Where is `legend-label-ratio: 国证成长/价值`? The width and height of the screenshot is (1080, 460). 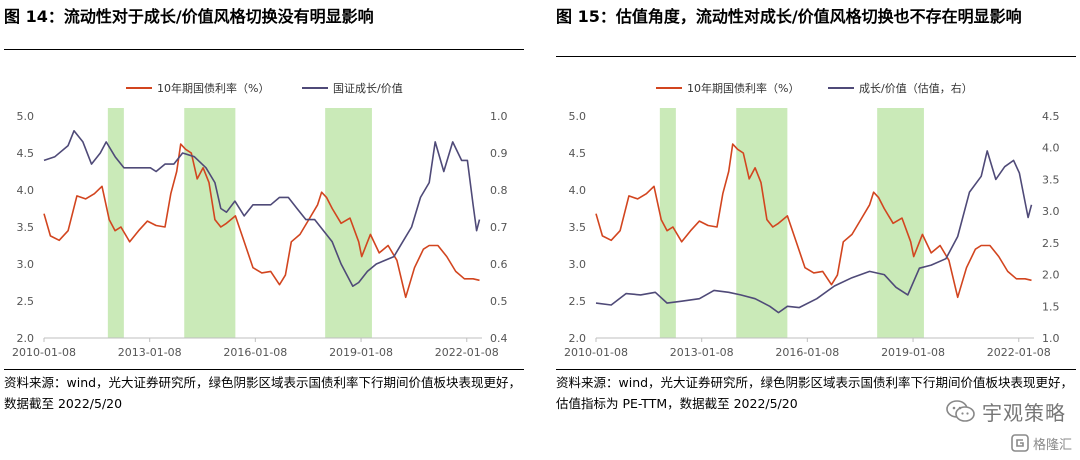
legend-label-ratio: 国证成长/价值 is located at coordinates (368, 88).